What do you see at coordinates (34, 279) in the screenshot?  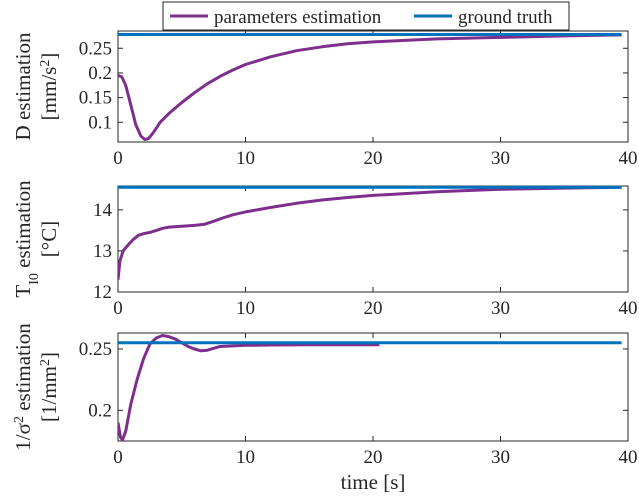 I see `y-label-main-sub: I0` at bounding box center [34, 279].